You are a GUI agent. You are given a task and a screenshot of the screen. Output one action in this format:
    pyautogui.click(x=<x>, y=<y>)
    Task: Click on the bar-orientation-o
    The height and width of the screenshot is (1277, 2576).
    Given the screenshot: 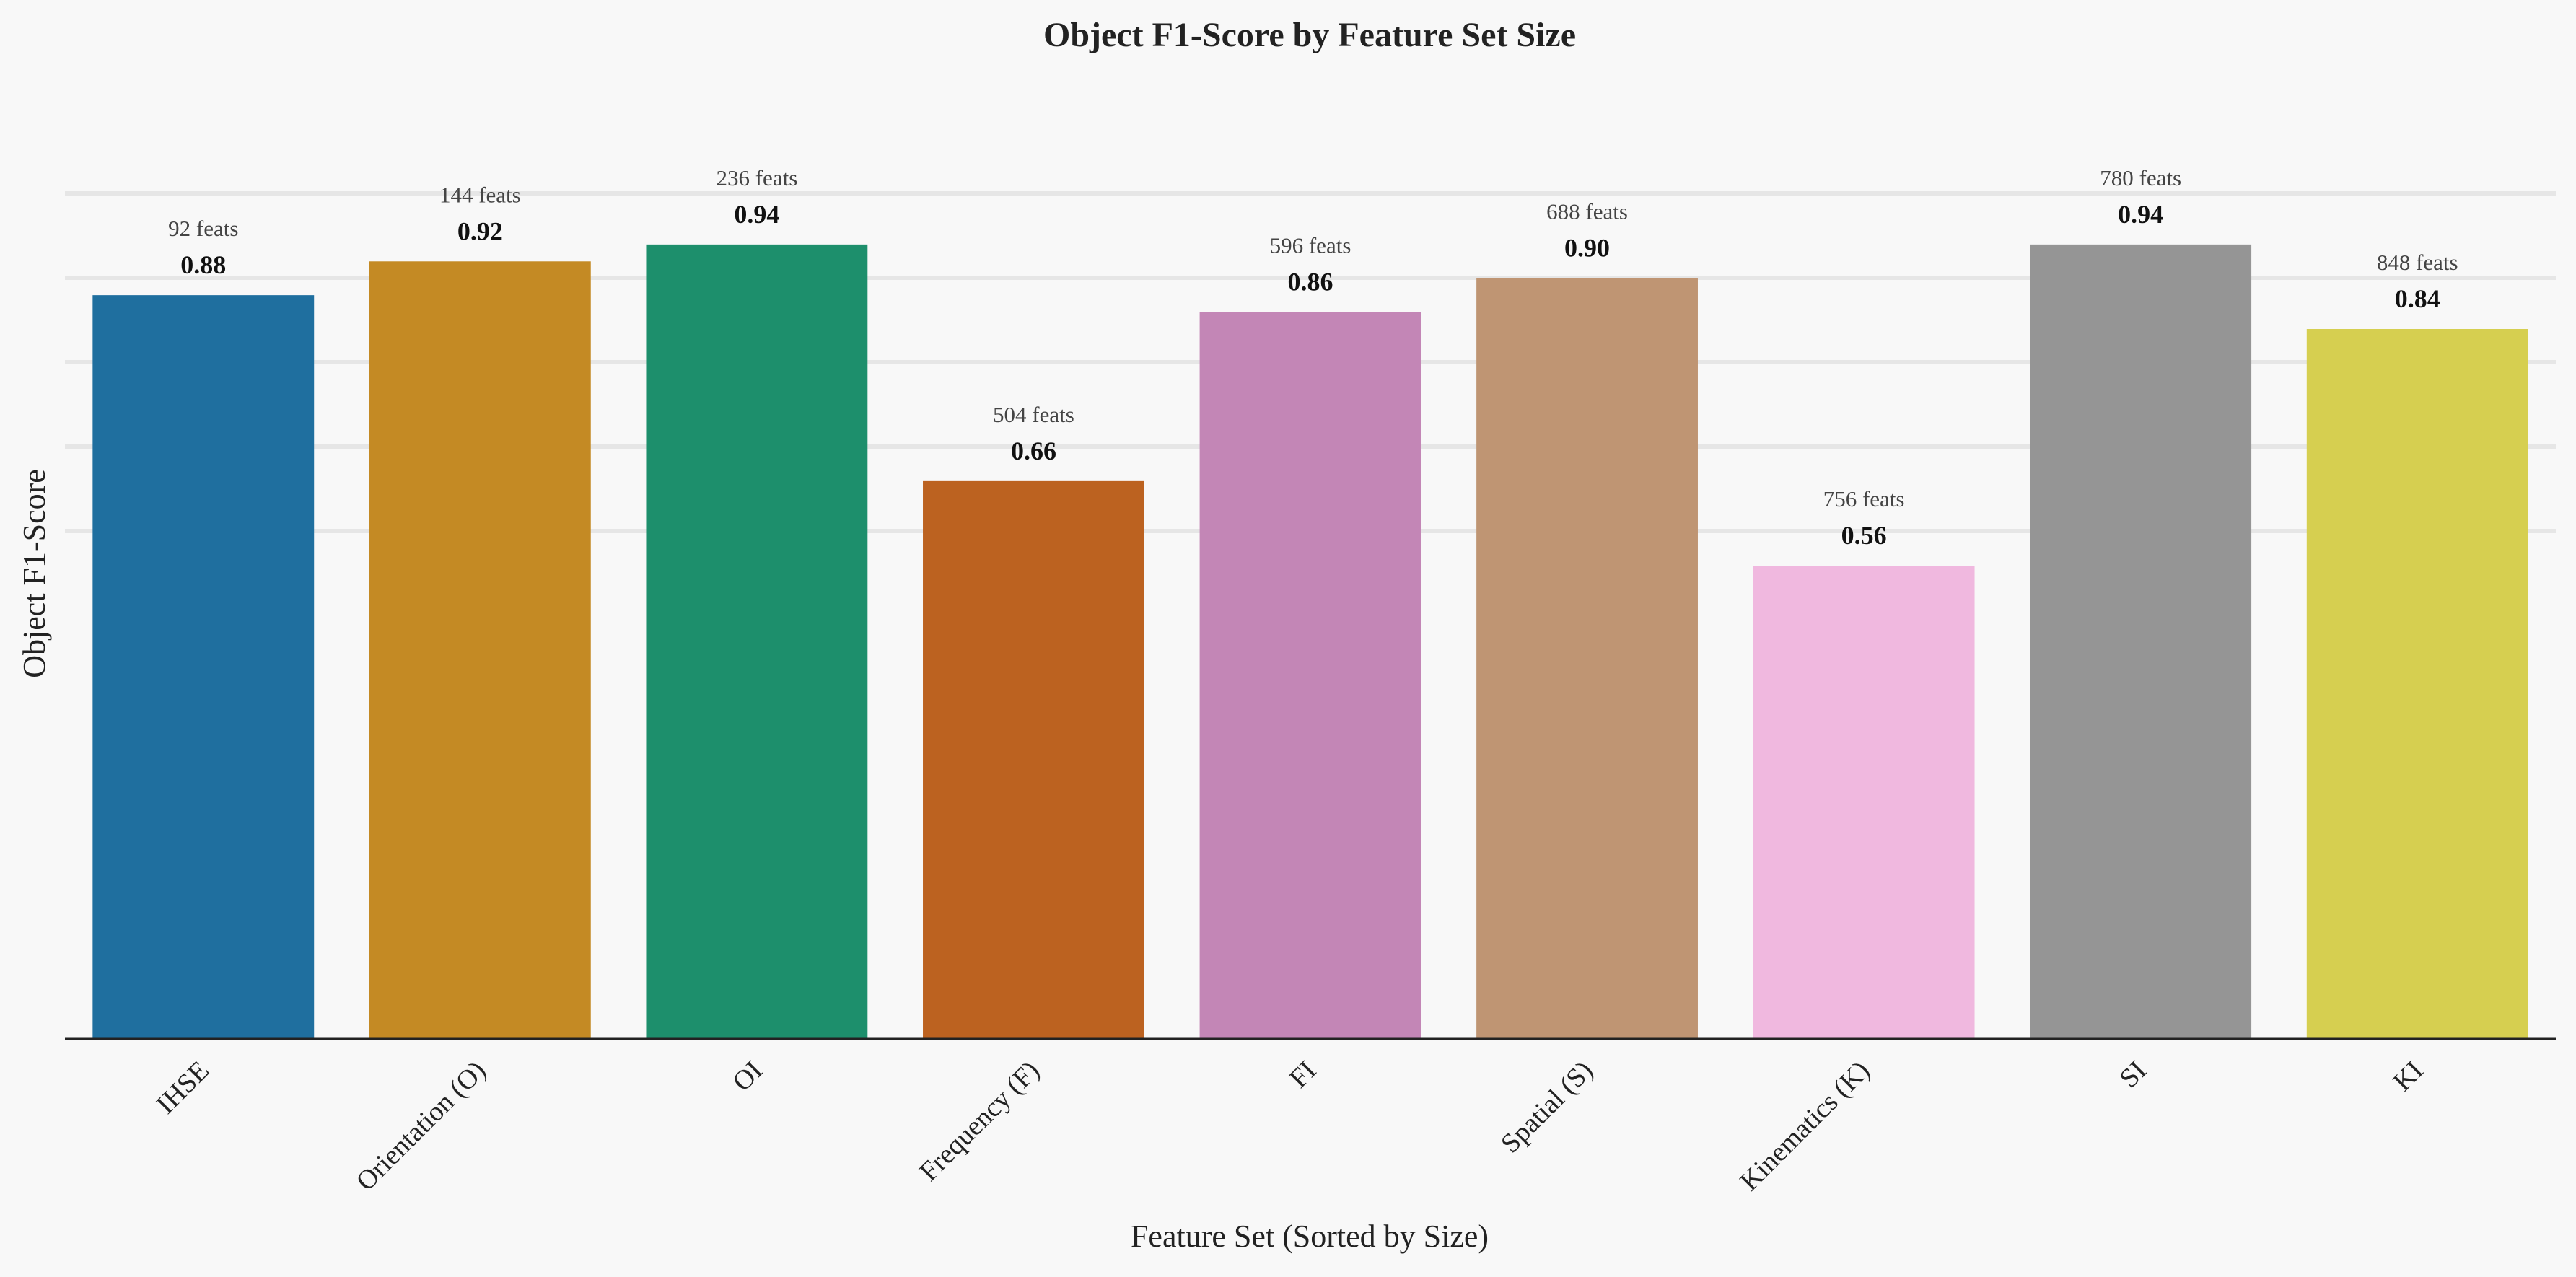 What is the action you would take?
    pyautogui.click(x=480, y=650)
    